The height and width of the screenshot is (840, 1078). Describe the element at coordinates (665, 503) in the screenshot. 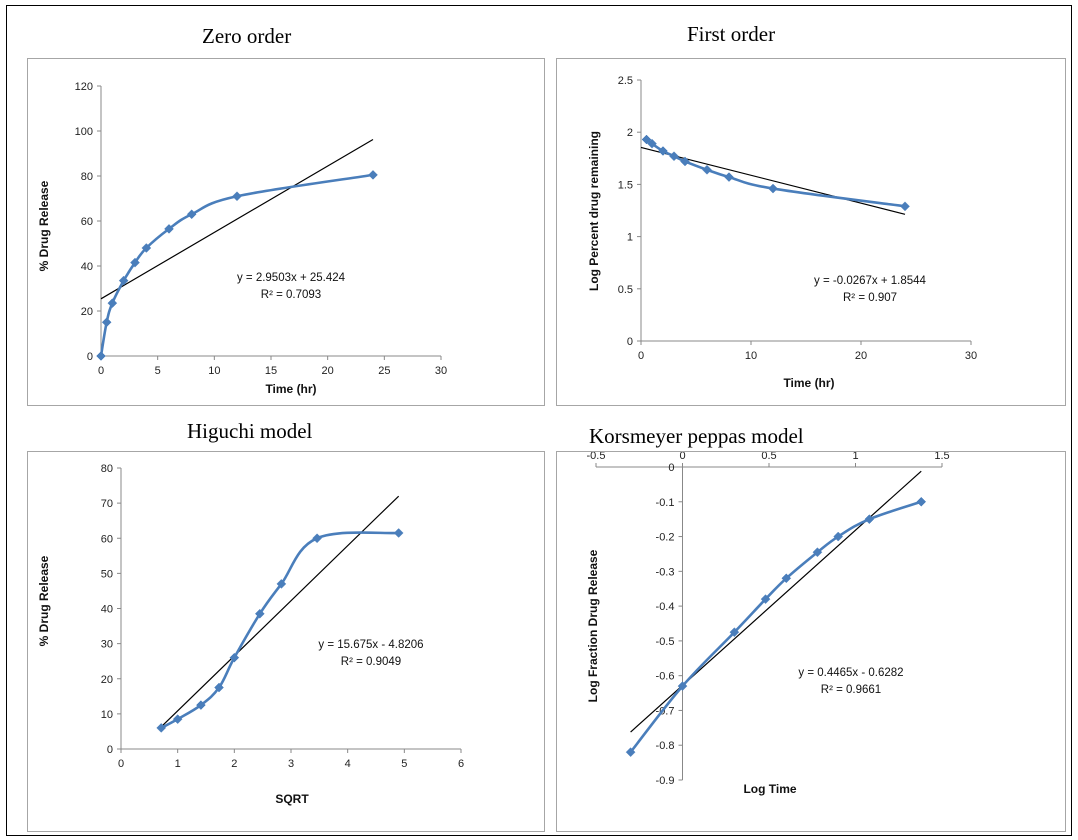

I see `y-tick-label: -0.1` at that location.